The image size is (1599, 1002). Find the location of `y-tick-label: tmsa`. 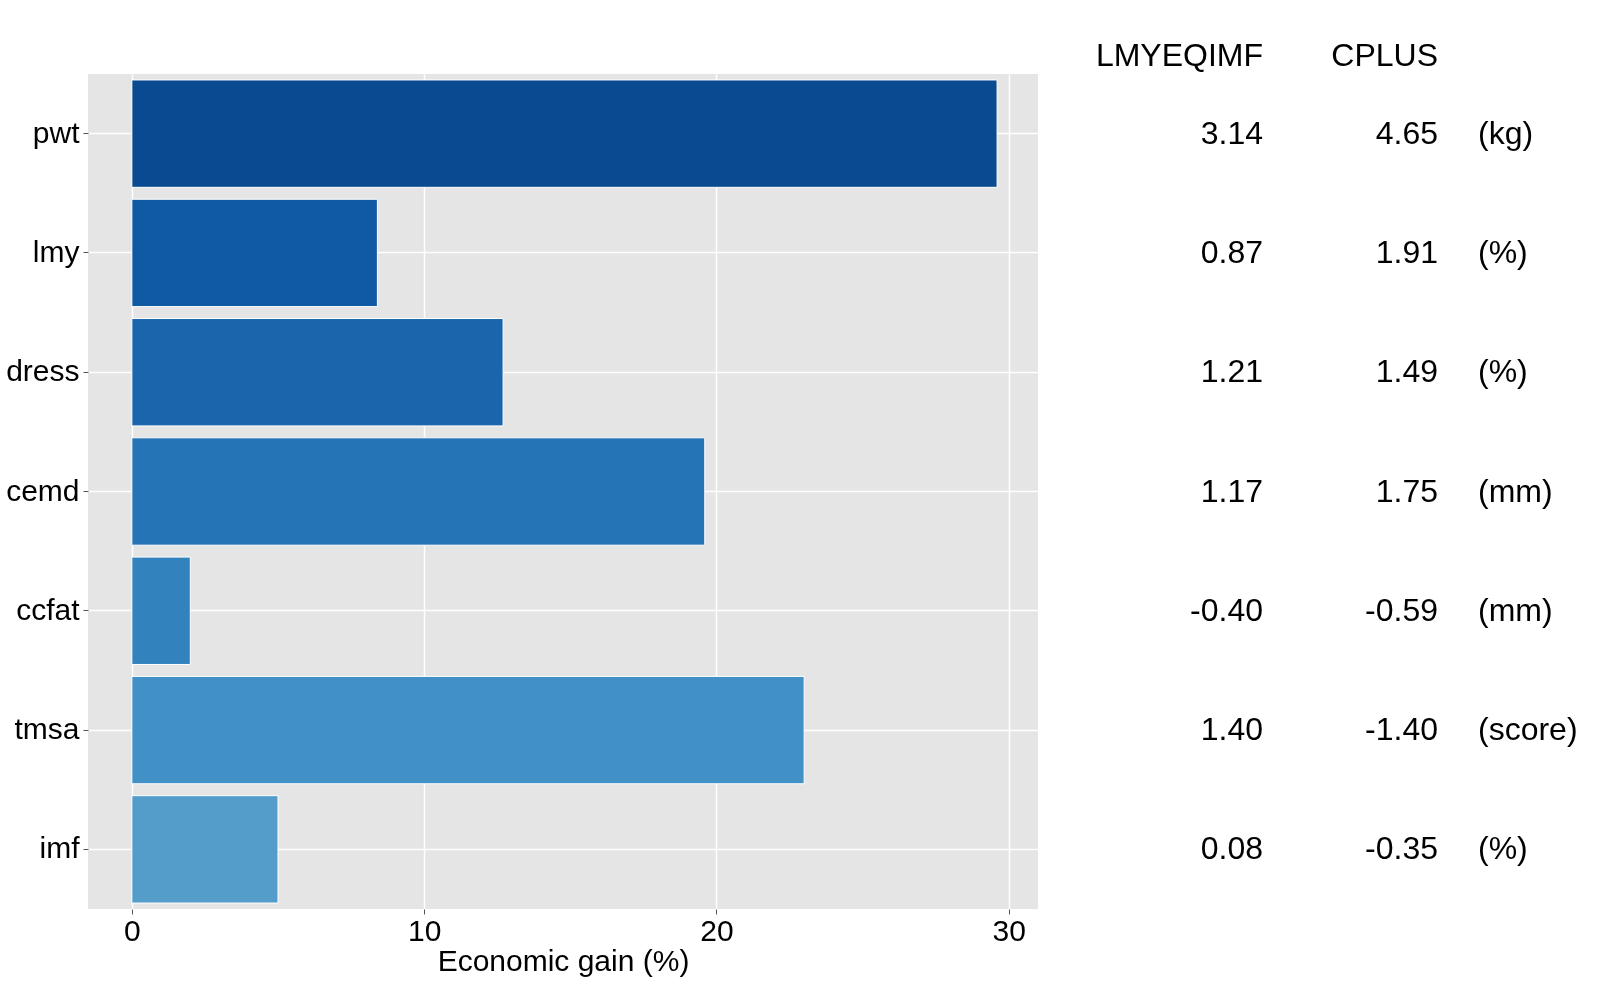

y-tick-label: tmsa is located at coordinates (47, 729).